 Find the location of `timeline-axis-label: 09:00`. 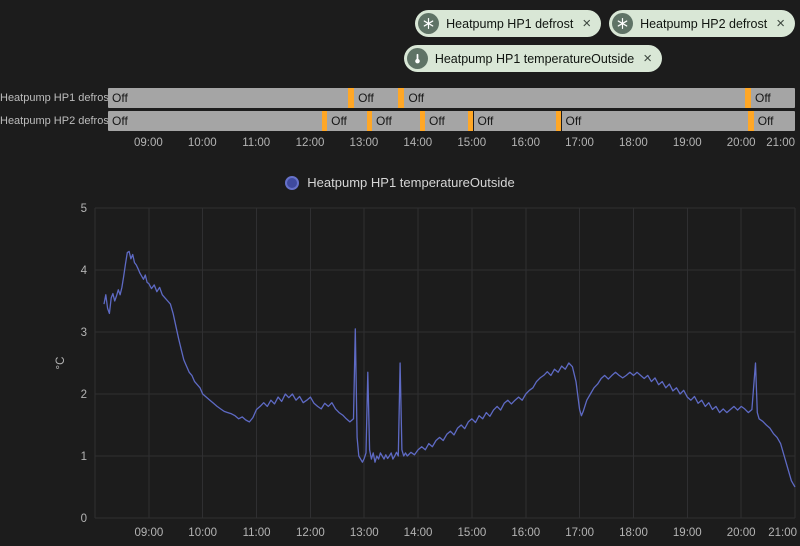

timeline-axis-label: 09:00 is located at coordinates (148, 143).